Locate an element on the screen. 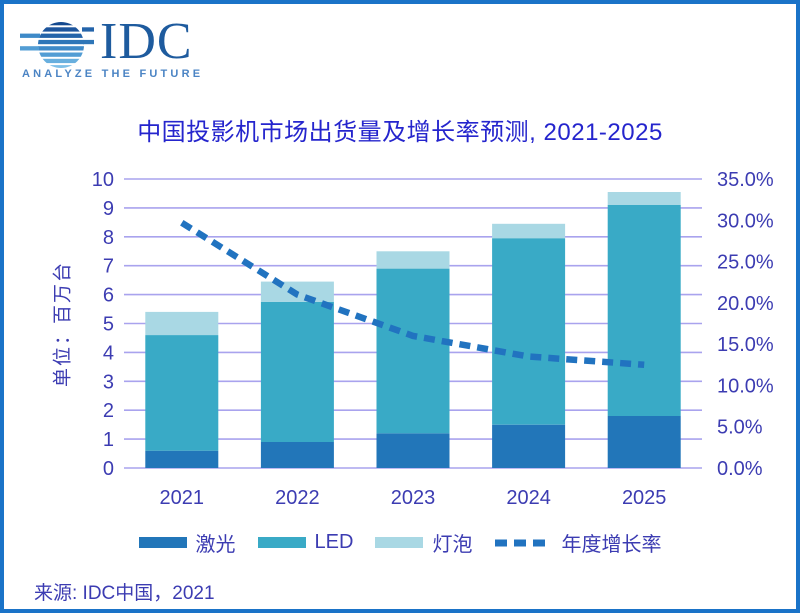  legend: 激光 LED 灯泡 年度增长率 is located at coordinates (400, 542).